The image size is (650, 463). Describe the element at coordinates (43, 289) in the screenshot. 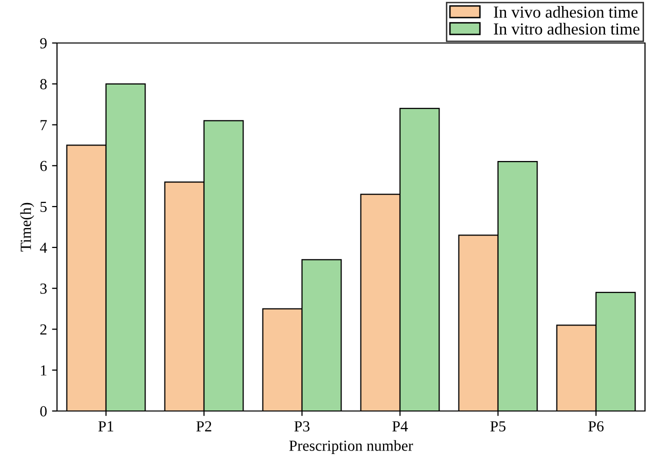

I see `y-tick-label: 3` at that location.